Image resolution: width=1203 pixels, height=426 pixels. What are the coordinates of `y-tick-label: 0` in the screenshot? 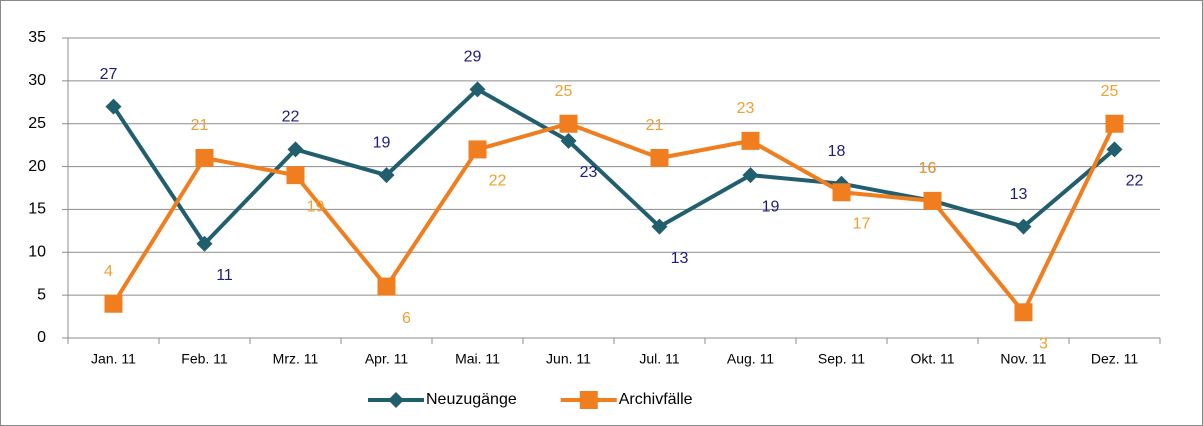 It's located at (41, 337).